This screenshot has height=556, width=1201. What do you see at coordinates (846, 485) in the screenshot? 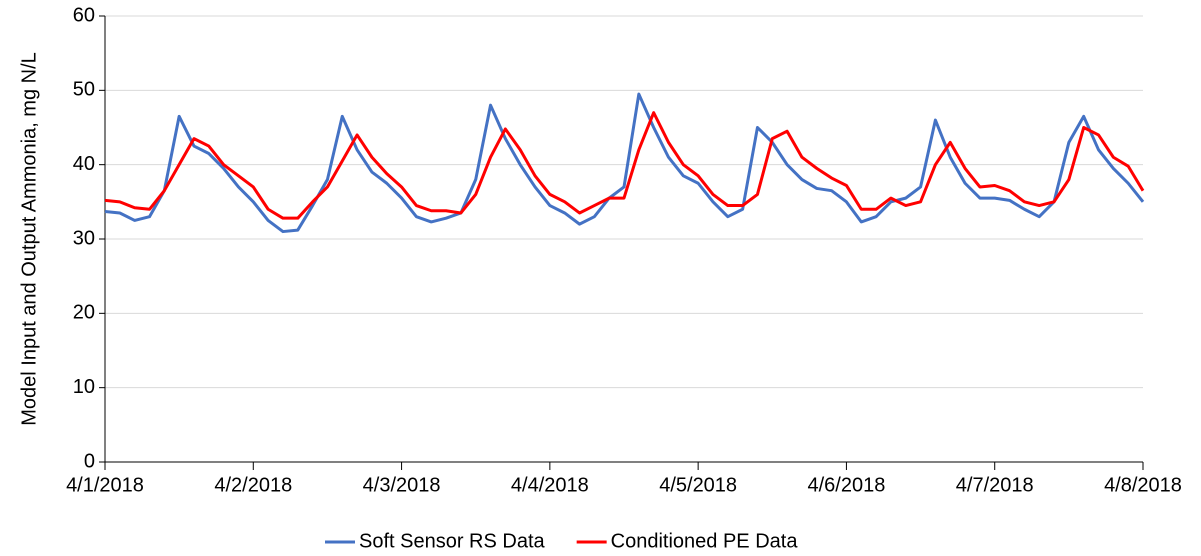
I see `x-tick-label: 4/6/2018` at bounding box center [846, 485].